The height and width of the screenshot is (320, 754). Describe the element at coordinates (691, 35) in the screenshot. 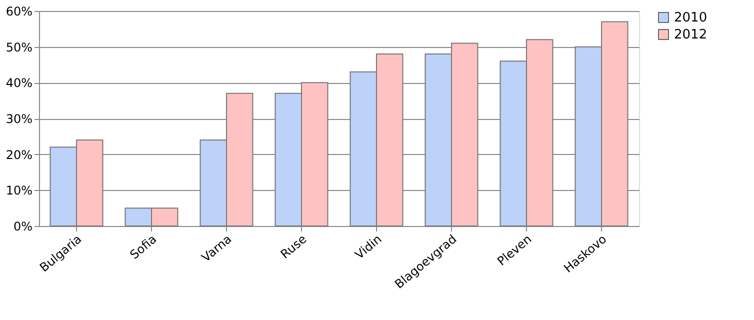

I see `legend-label: 2012` at that location.